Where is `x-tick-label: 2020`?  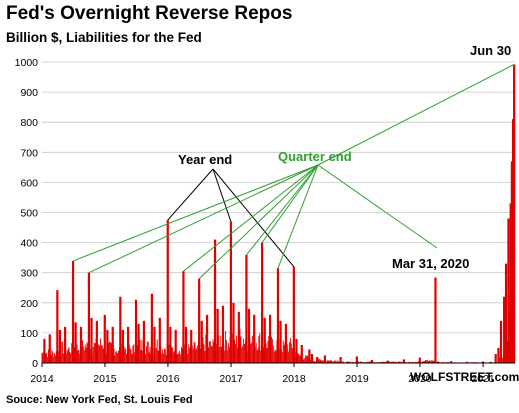 x-tick-label: 2020 is located at coordinates (420, 379).